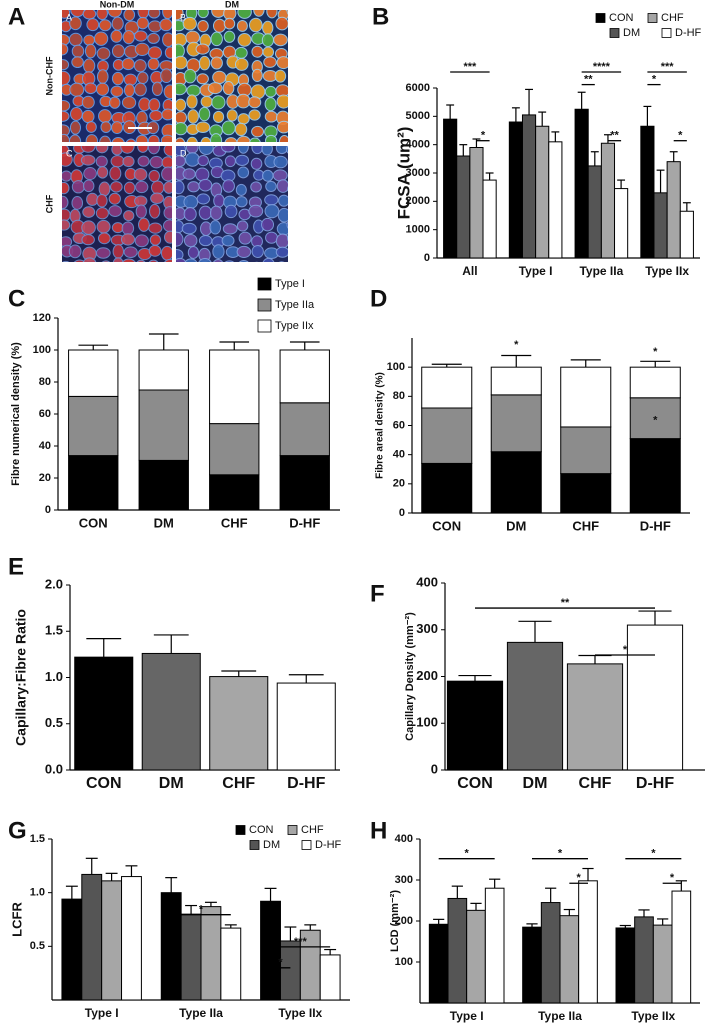 Image resolution: width=709 pixels, height=1030 pixels. Describe the element at coordinates (399, 455) in the screenshot. I see `y-tick-label: 40` at that location.